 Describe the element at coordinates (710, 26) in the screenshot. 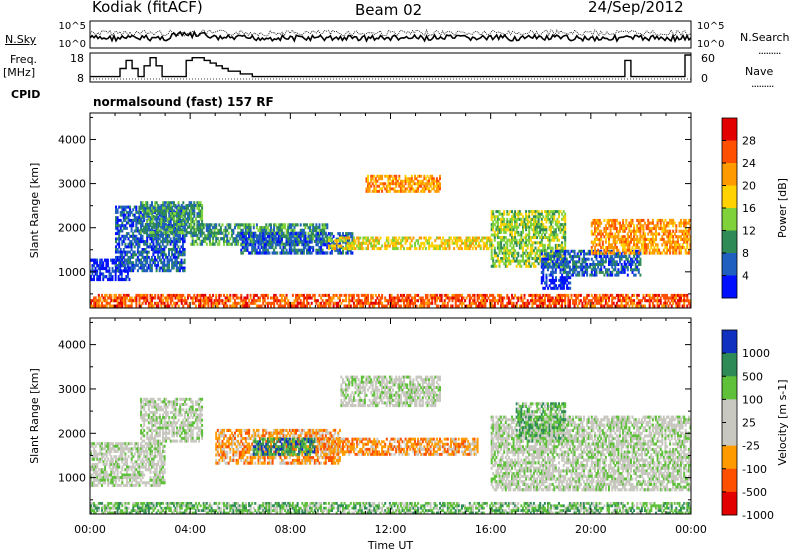

I see `noise-right-tick: 10^5` at that location.